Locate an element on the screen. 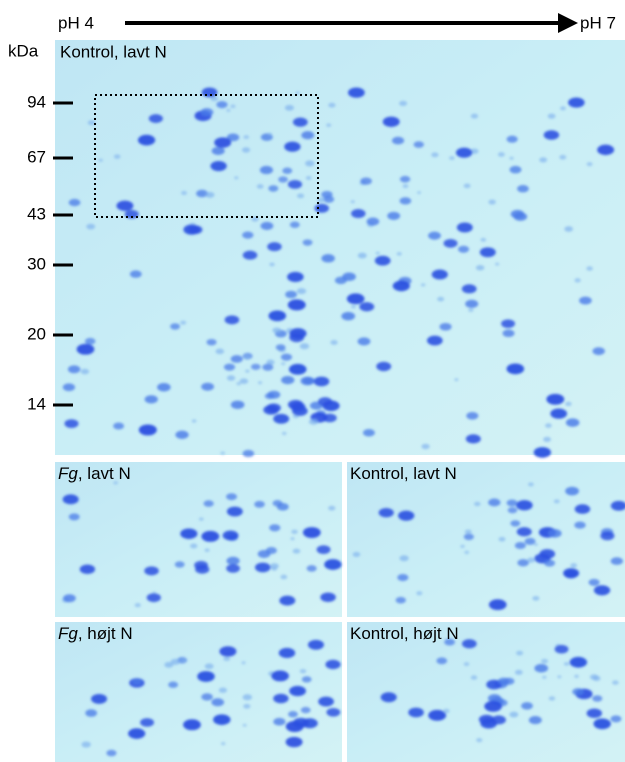  ph-arrowhead is located at coordinates (568, 23).